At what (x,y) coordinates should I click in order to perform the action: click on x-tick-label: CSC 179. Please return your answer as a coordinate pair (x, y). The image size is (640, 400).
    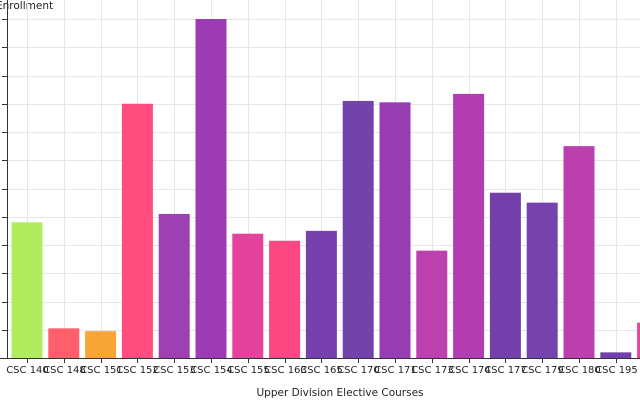
    Looking at the image, I should click on (542, 370).